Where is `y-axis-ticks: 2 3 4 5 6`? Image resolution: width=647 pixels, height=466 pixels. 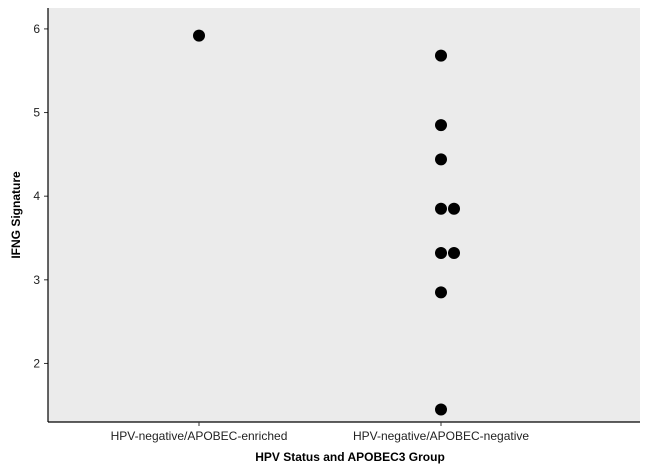
y-axis-ticks: 2 3 4 5 6 is located at coordinates (40, 196).